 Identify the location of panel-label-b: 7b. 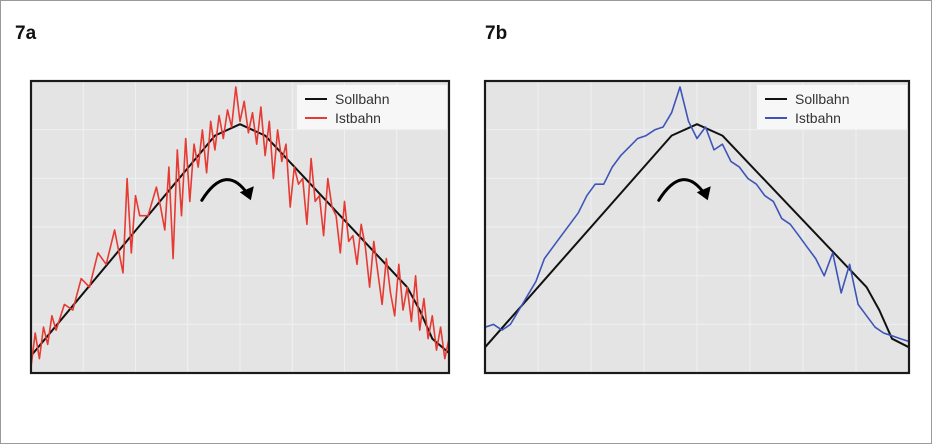
(496, 33).